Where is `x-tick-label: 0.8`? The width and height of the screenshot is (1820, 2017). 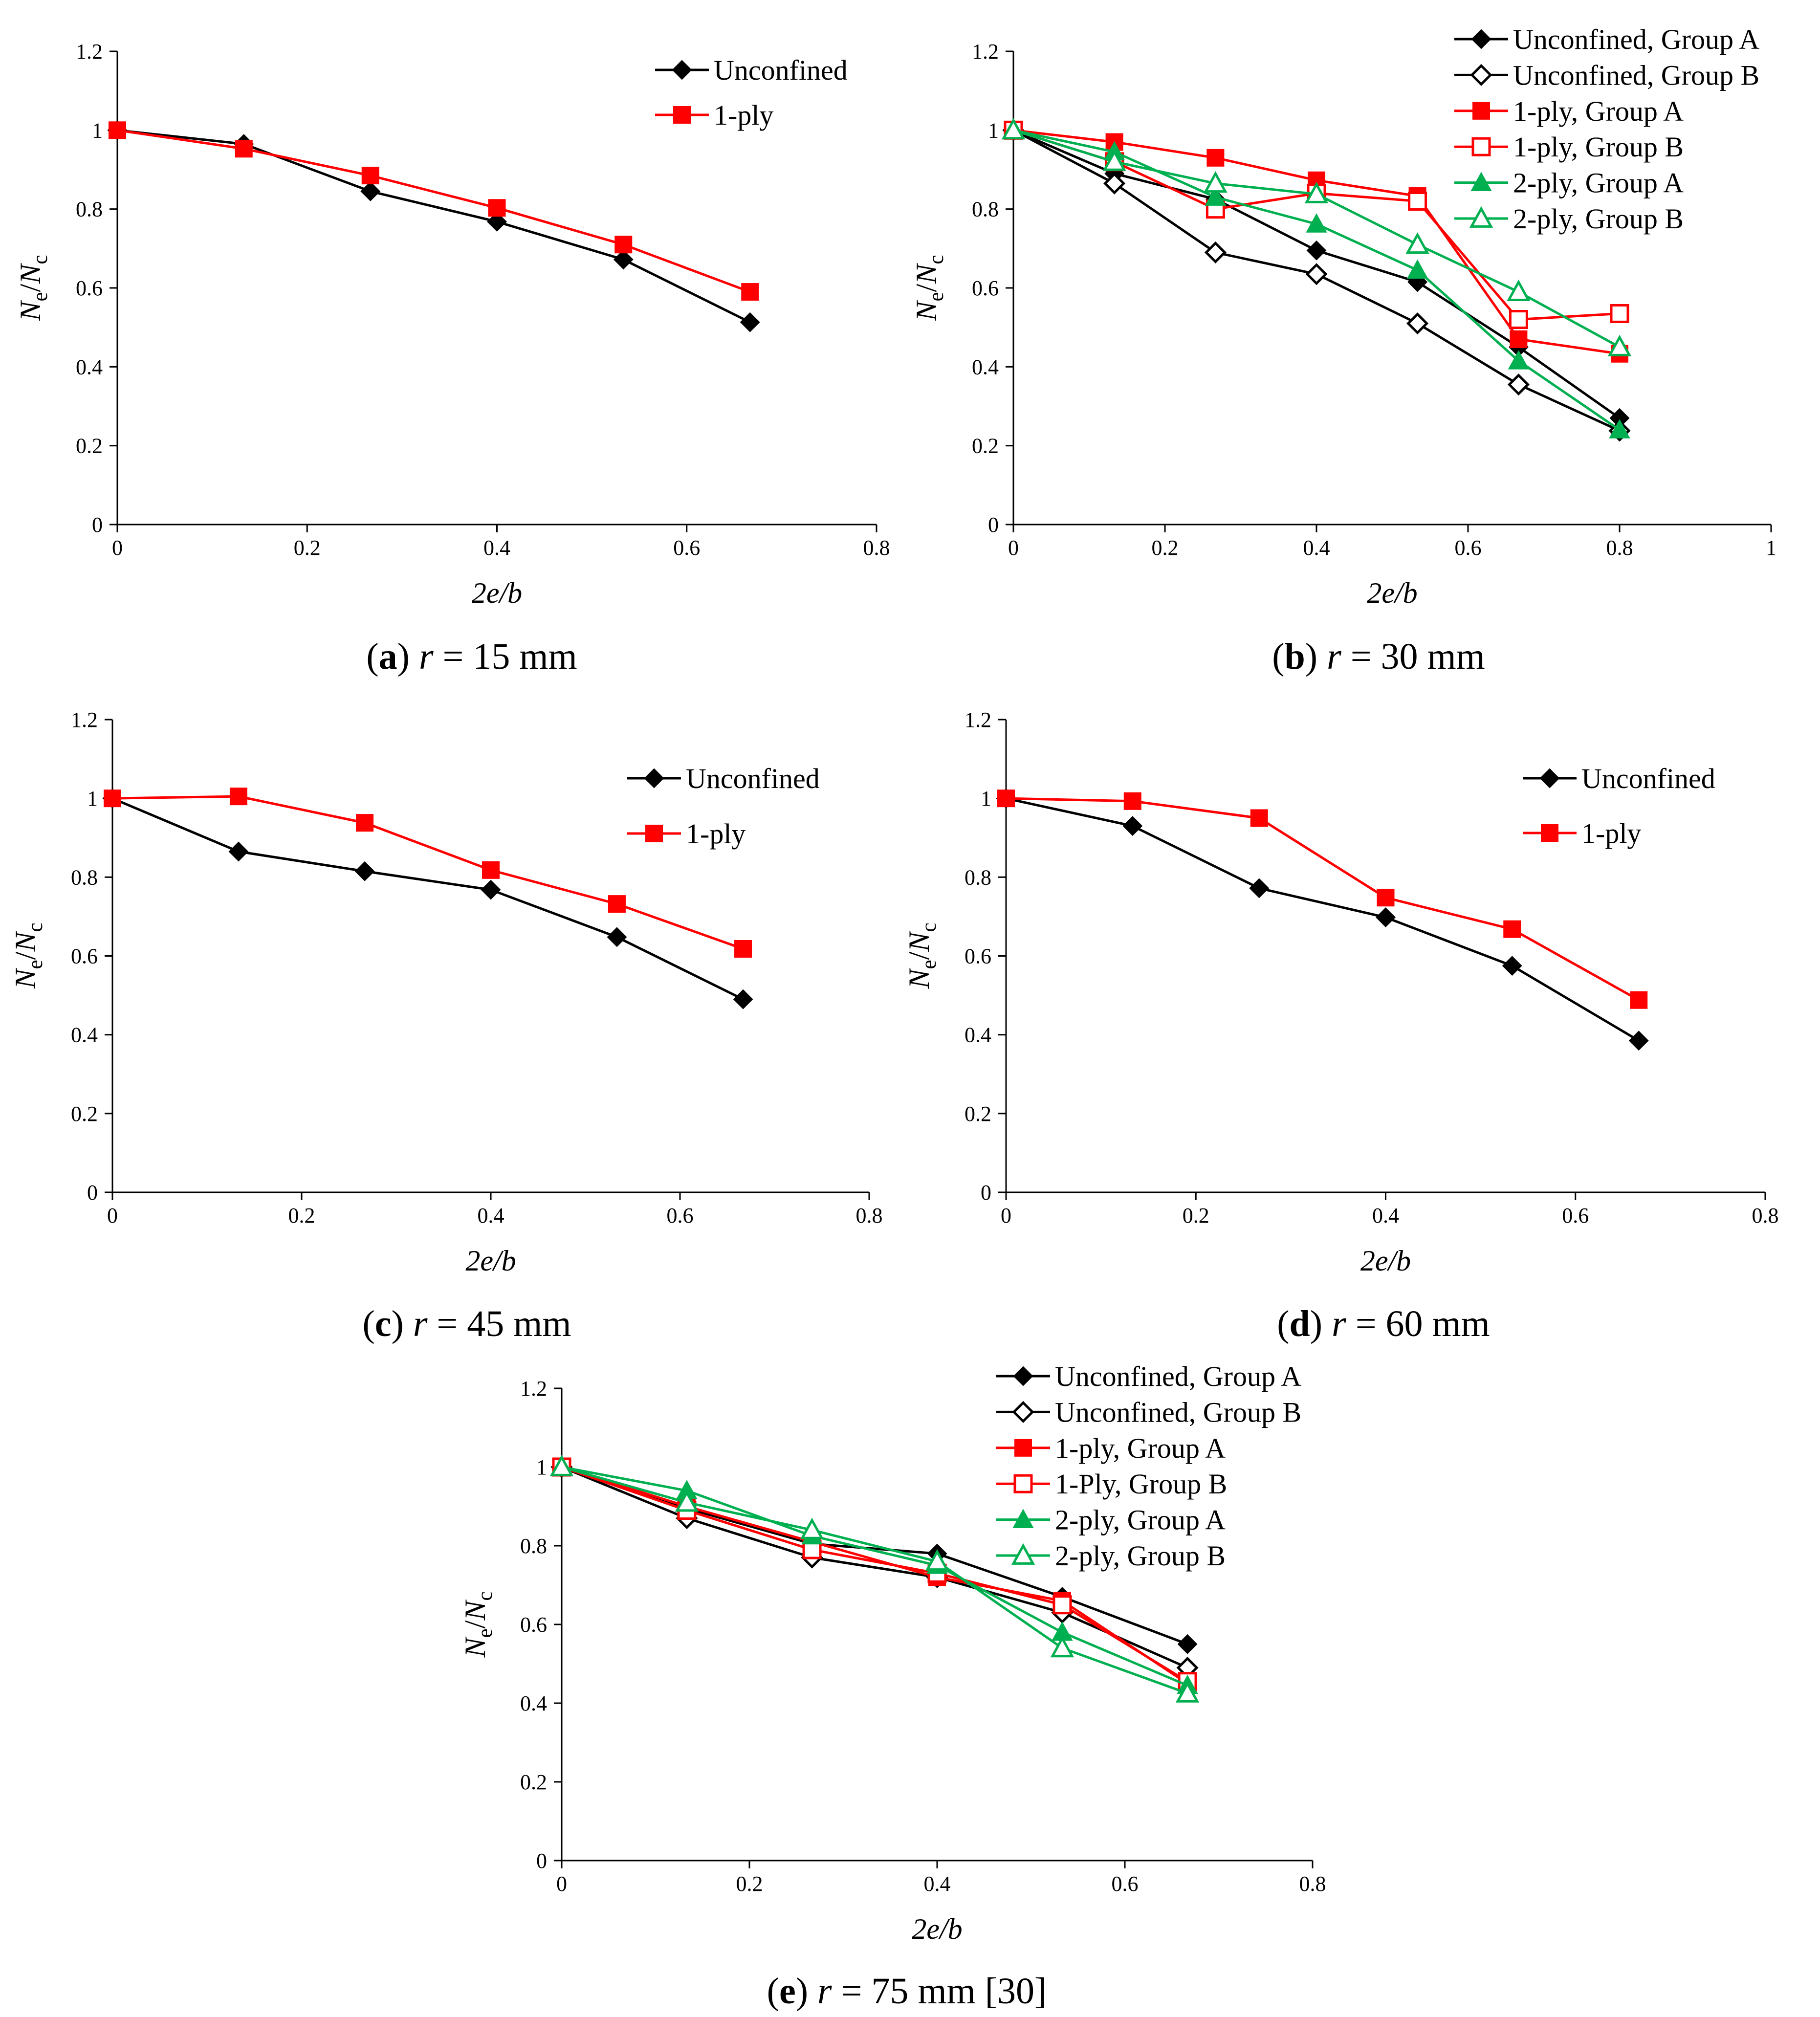
x-tick-label: 0.8 is located at coordinates (1619, 548).